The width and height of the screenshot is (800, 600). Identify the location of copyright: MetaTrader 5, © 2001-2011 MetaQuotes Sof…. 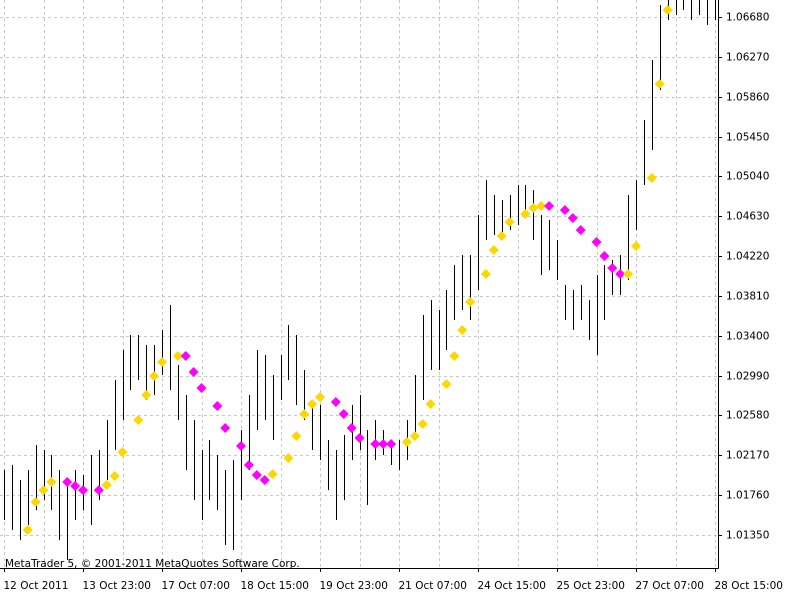
(152, 564).